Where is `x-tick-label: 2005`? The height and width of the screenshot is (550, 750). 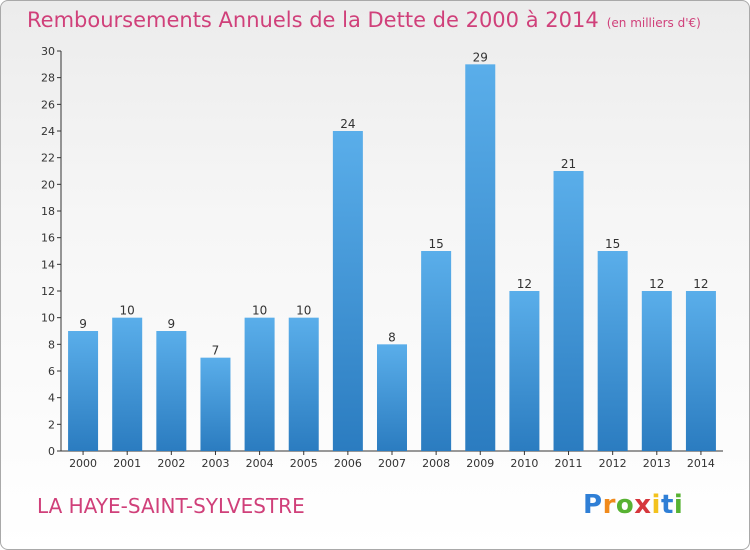
x-tick-label: 2005 is located at coordinates (304, 463).